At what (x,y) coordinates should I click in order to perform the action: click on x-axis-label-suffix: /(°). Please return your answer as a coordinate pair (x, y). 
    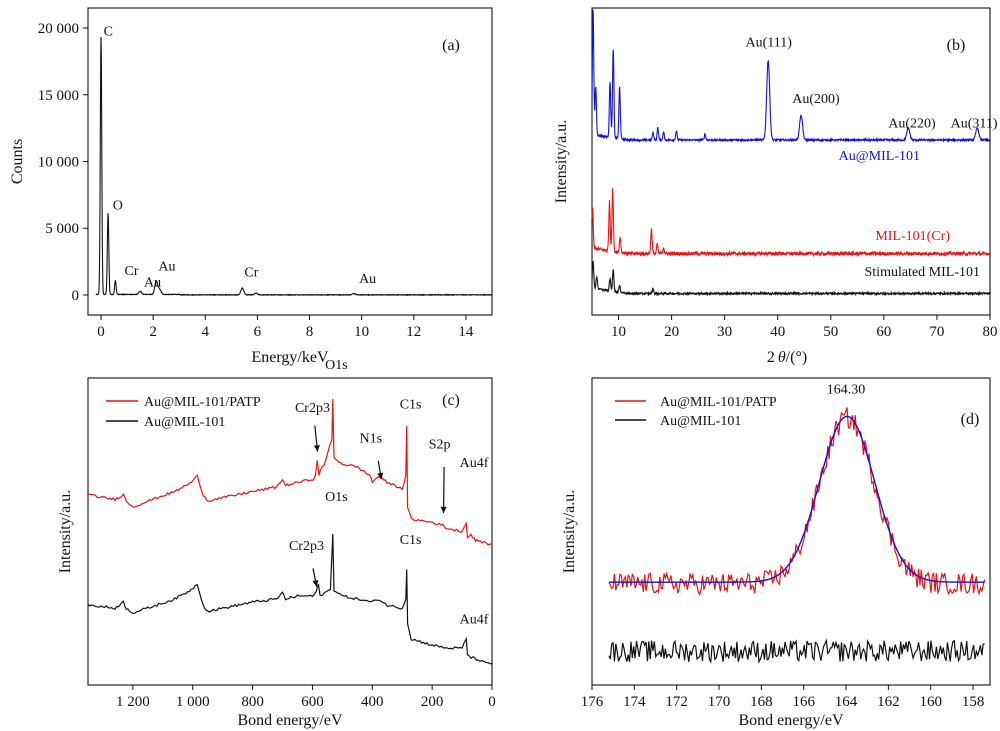
    Looking at the image, I should click on (797, 357).